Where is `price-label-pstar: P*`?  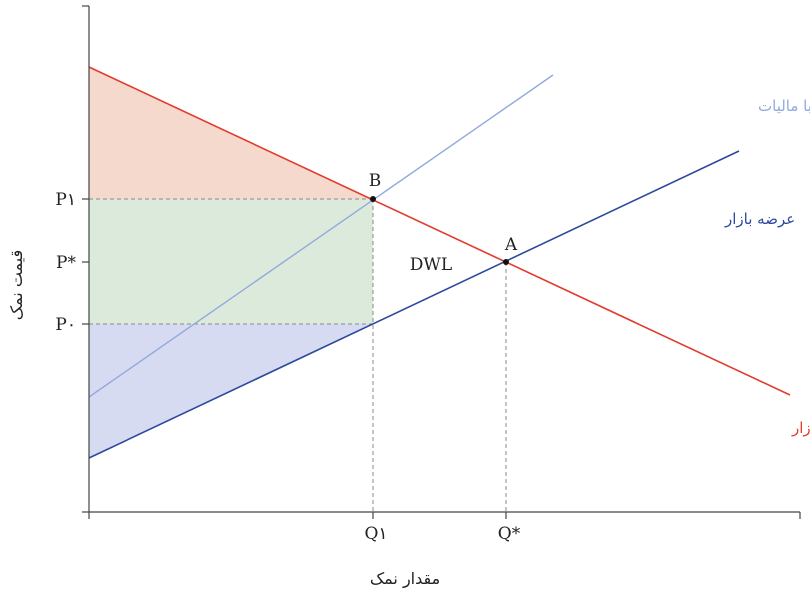
price-label-pstar: P* is located at coordinates (66, 263).